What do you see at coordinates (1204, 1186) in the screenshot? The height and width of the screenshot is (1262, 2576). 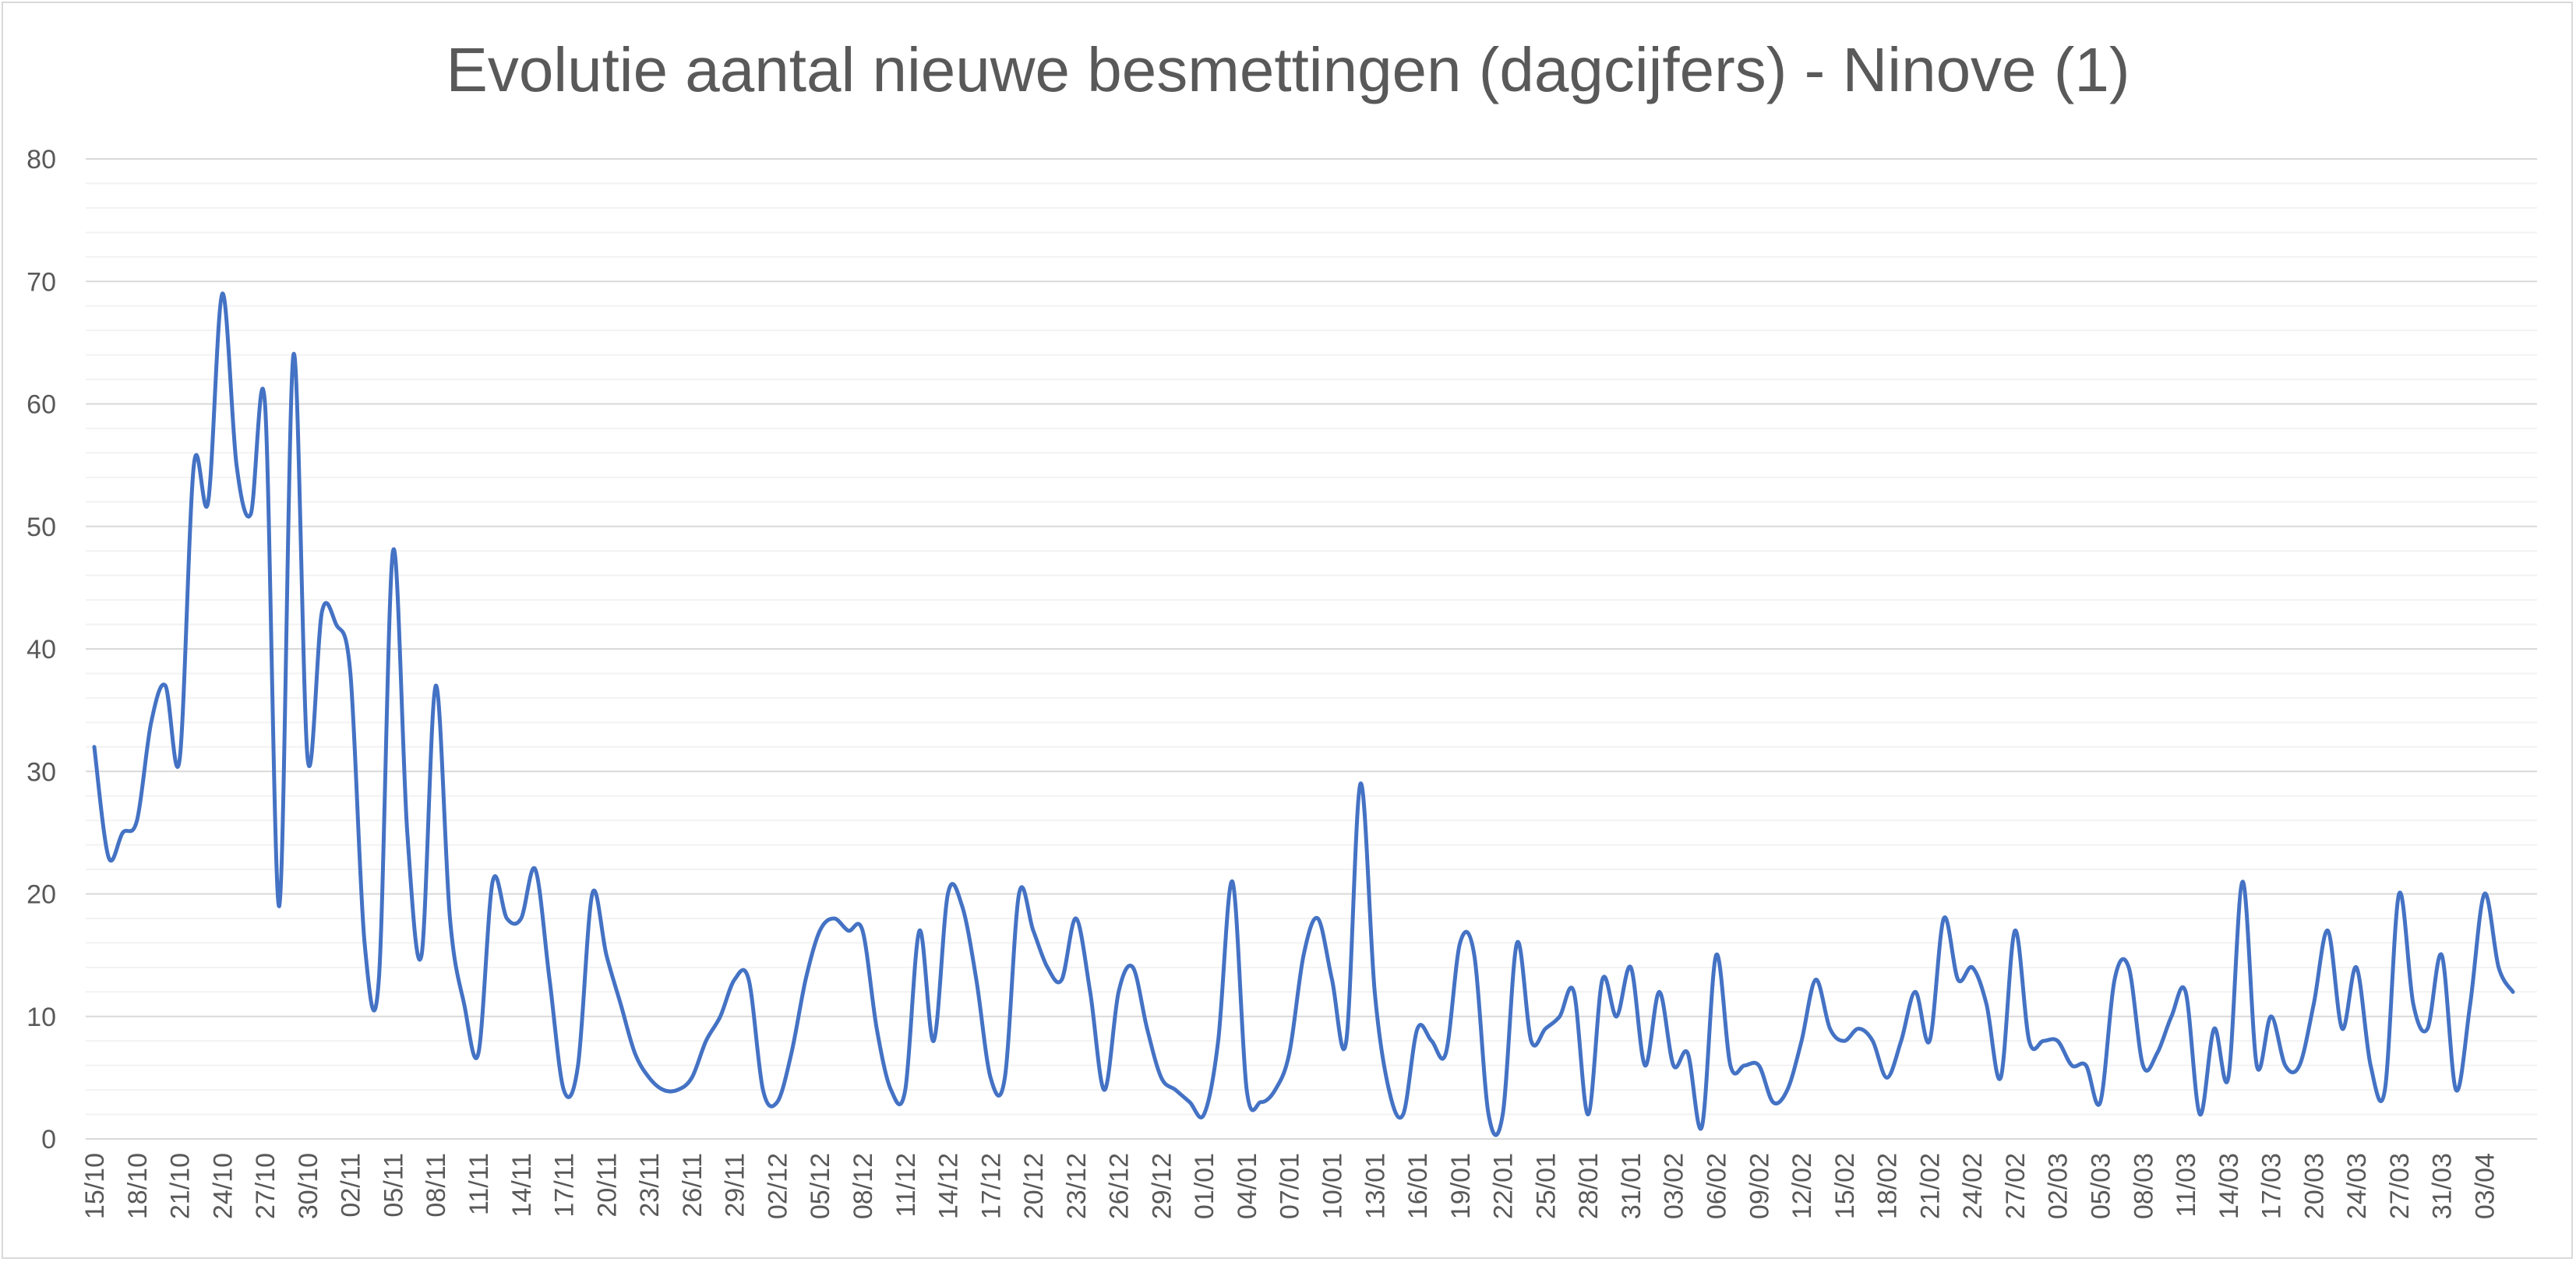 I see `x-tick-label: 01/01` at bounding box center [1204, 1186].